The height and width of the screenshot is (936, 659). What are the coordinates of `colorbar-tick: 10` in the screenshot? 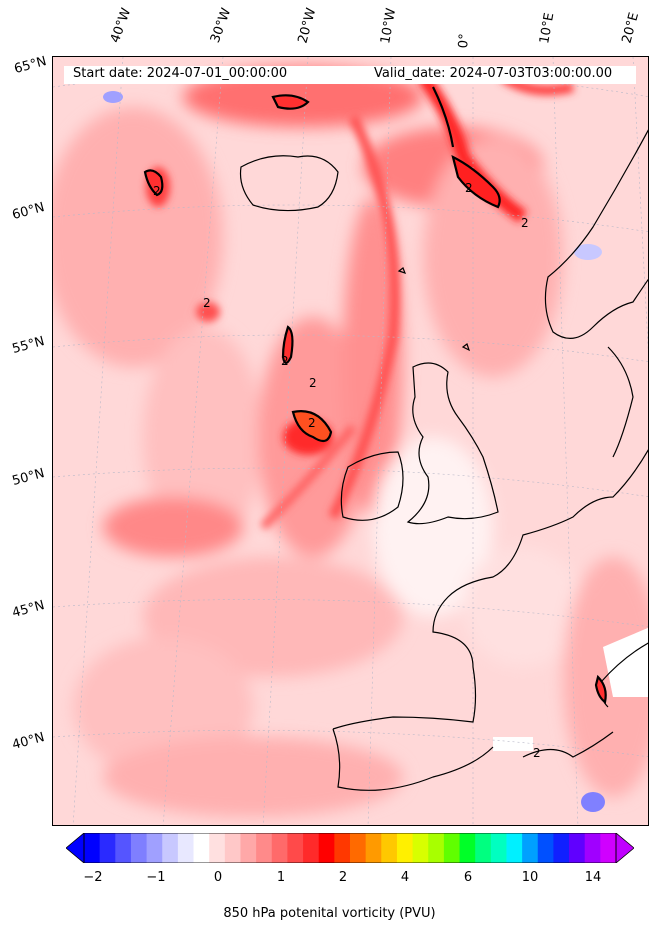 It's located at (530, 877).